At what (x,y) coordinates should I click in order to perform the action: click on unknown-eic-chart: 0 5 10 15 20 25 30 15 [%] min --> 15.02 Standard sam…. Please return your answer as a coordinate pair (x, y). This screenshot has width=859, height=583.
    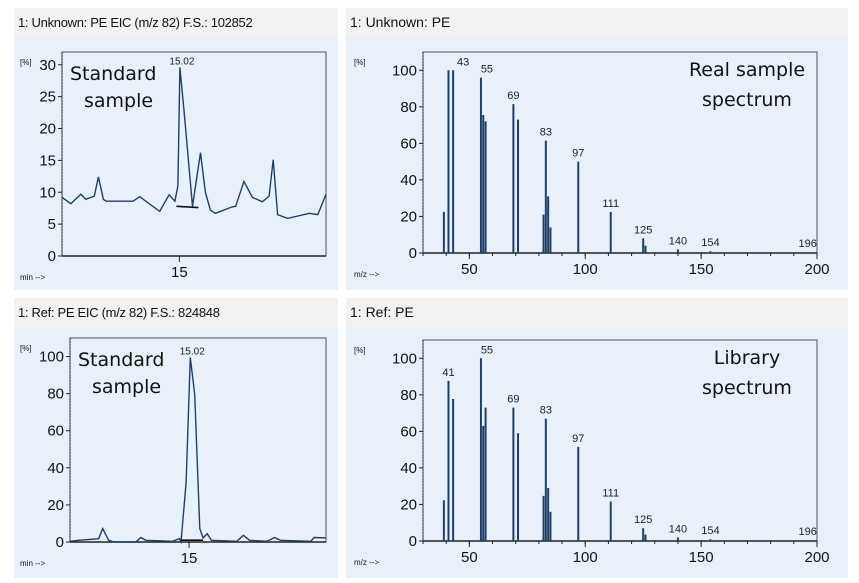
    Looking at the image, I should click on (173, 166).